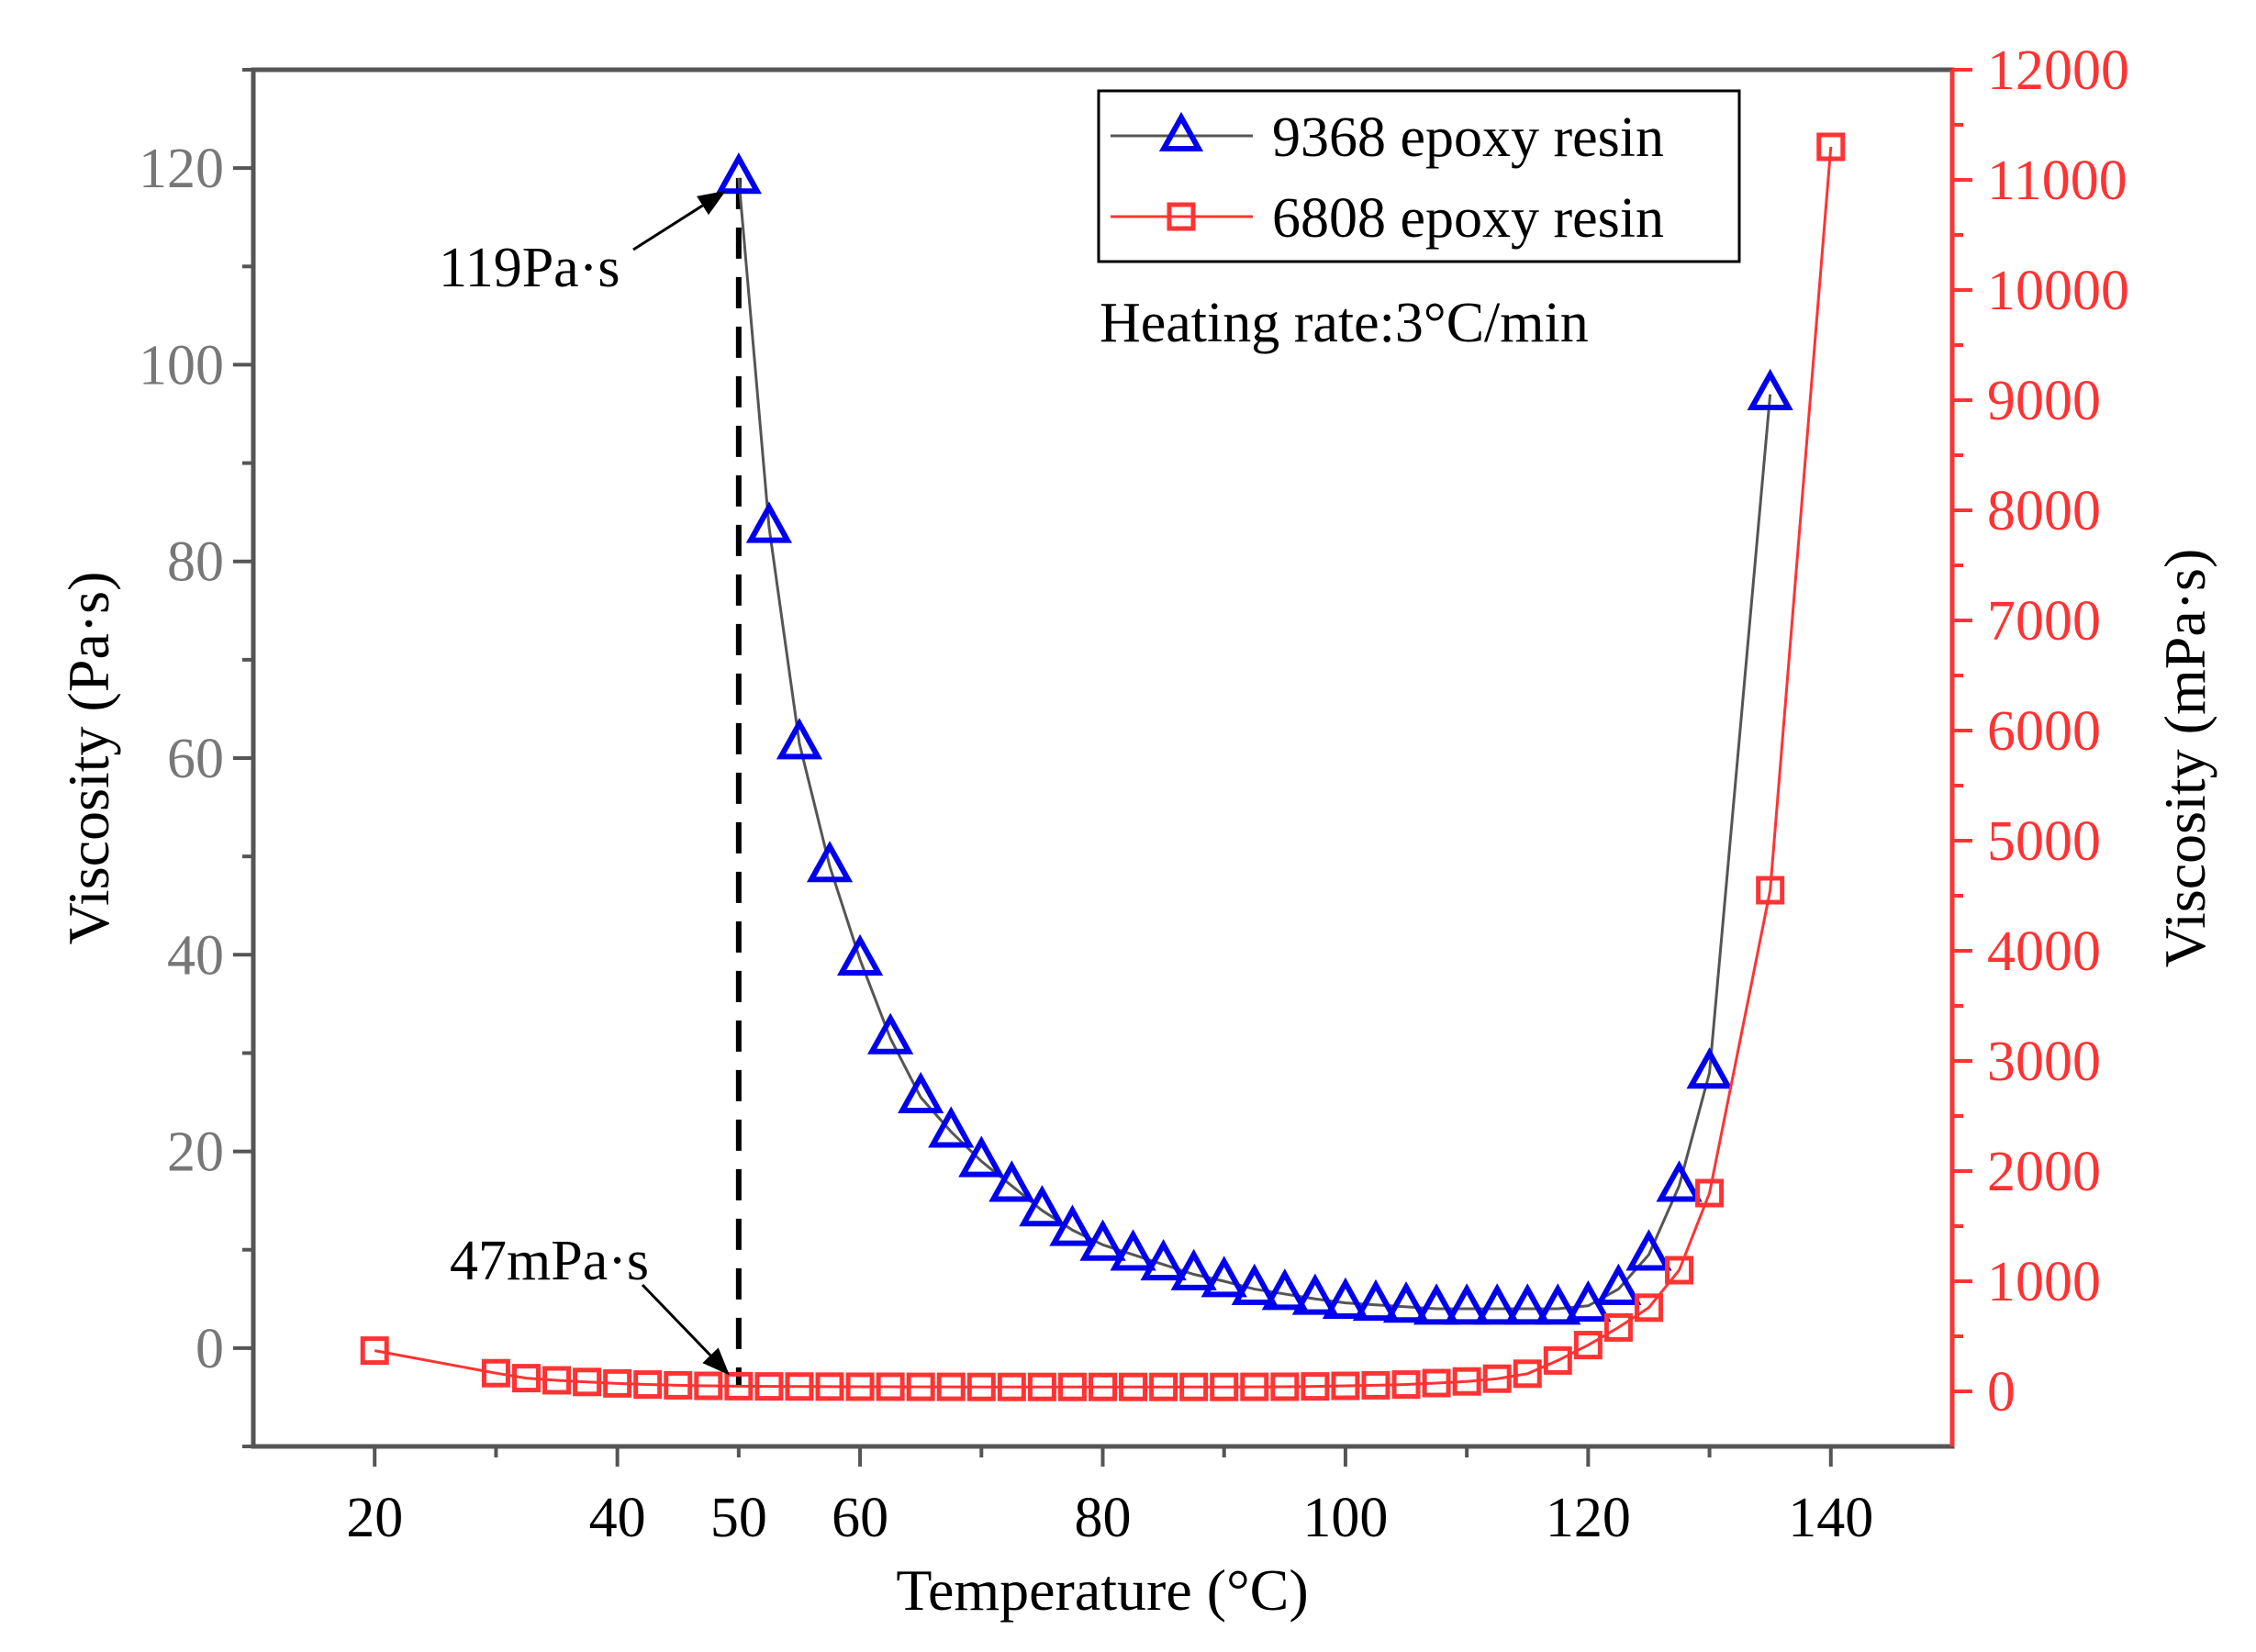  I want to click on y-right-tick-label: 4000, so click(2044, 952).